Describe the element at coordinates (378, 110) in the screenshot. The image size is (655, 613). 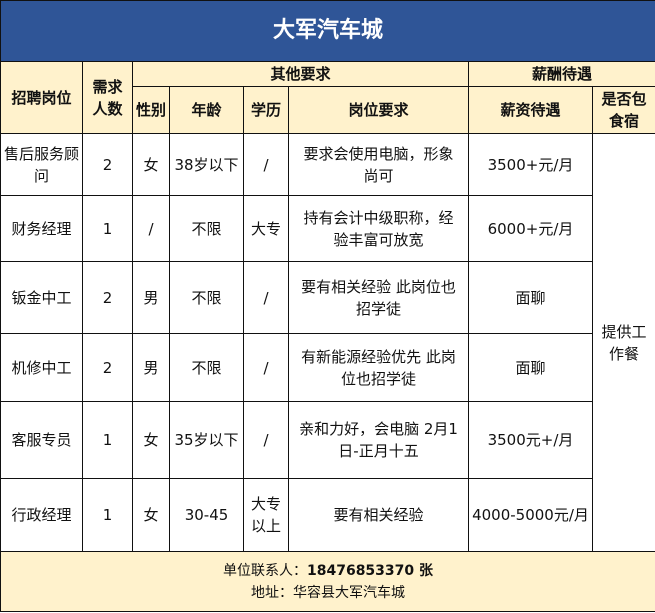
I see `header-requirement: 岗位要求` at that location.